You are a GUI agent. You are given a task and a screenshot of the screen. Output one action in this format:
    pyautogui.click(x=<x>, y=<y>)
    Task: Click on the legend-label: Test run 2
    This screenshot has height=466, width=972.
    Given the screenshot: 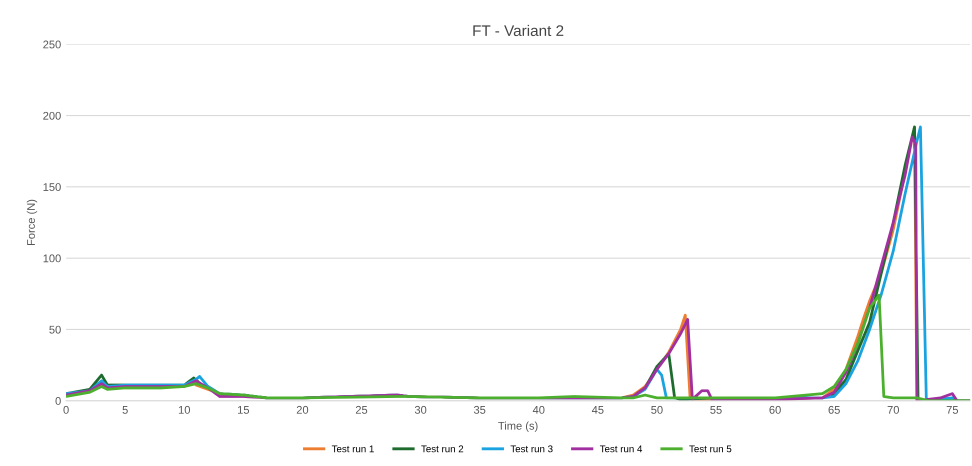 What is the action you would take?
    pyautogui.click(x=442, y=448)
    